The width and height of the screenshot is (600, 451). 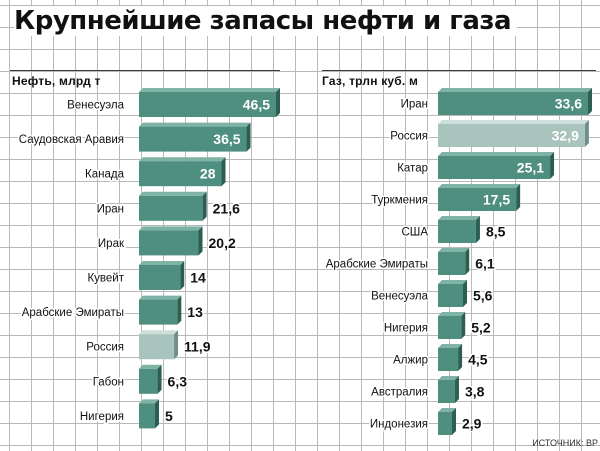 I want to click on gas-category-label: Нигерия, so click(x=406, y=329).